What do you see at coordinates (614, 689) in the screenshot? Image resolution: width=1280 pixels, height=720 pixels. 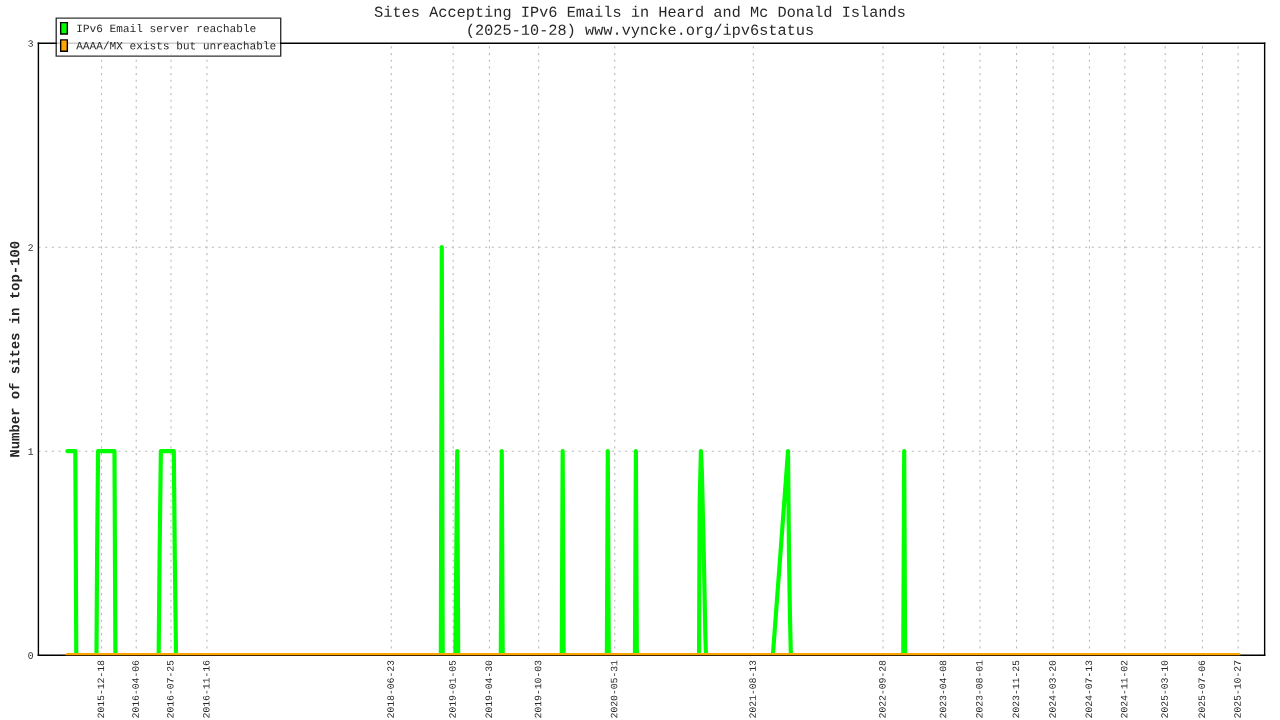 I see `x-tick-label: 2020-05-31` at bounding box center [614, 689].